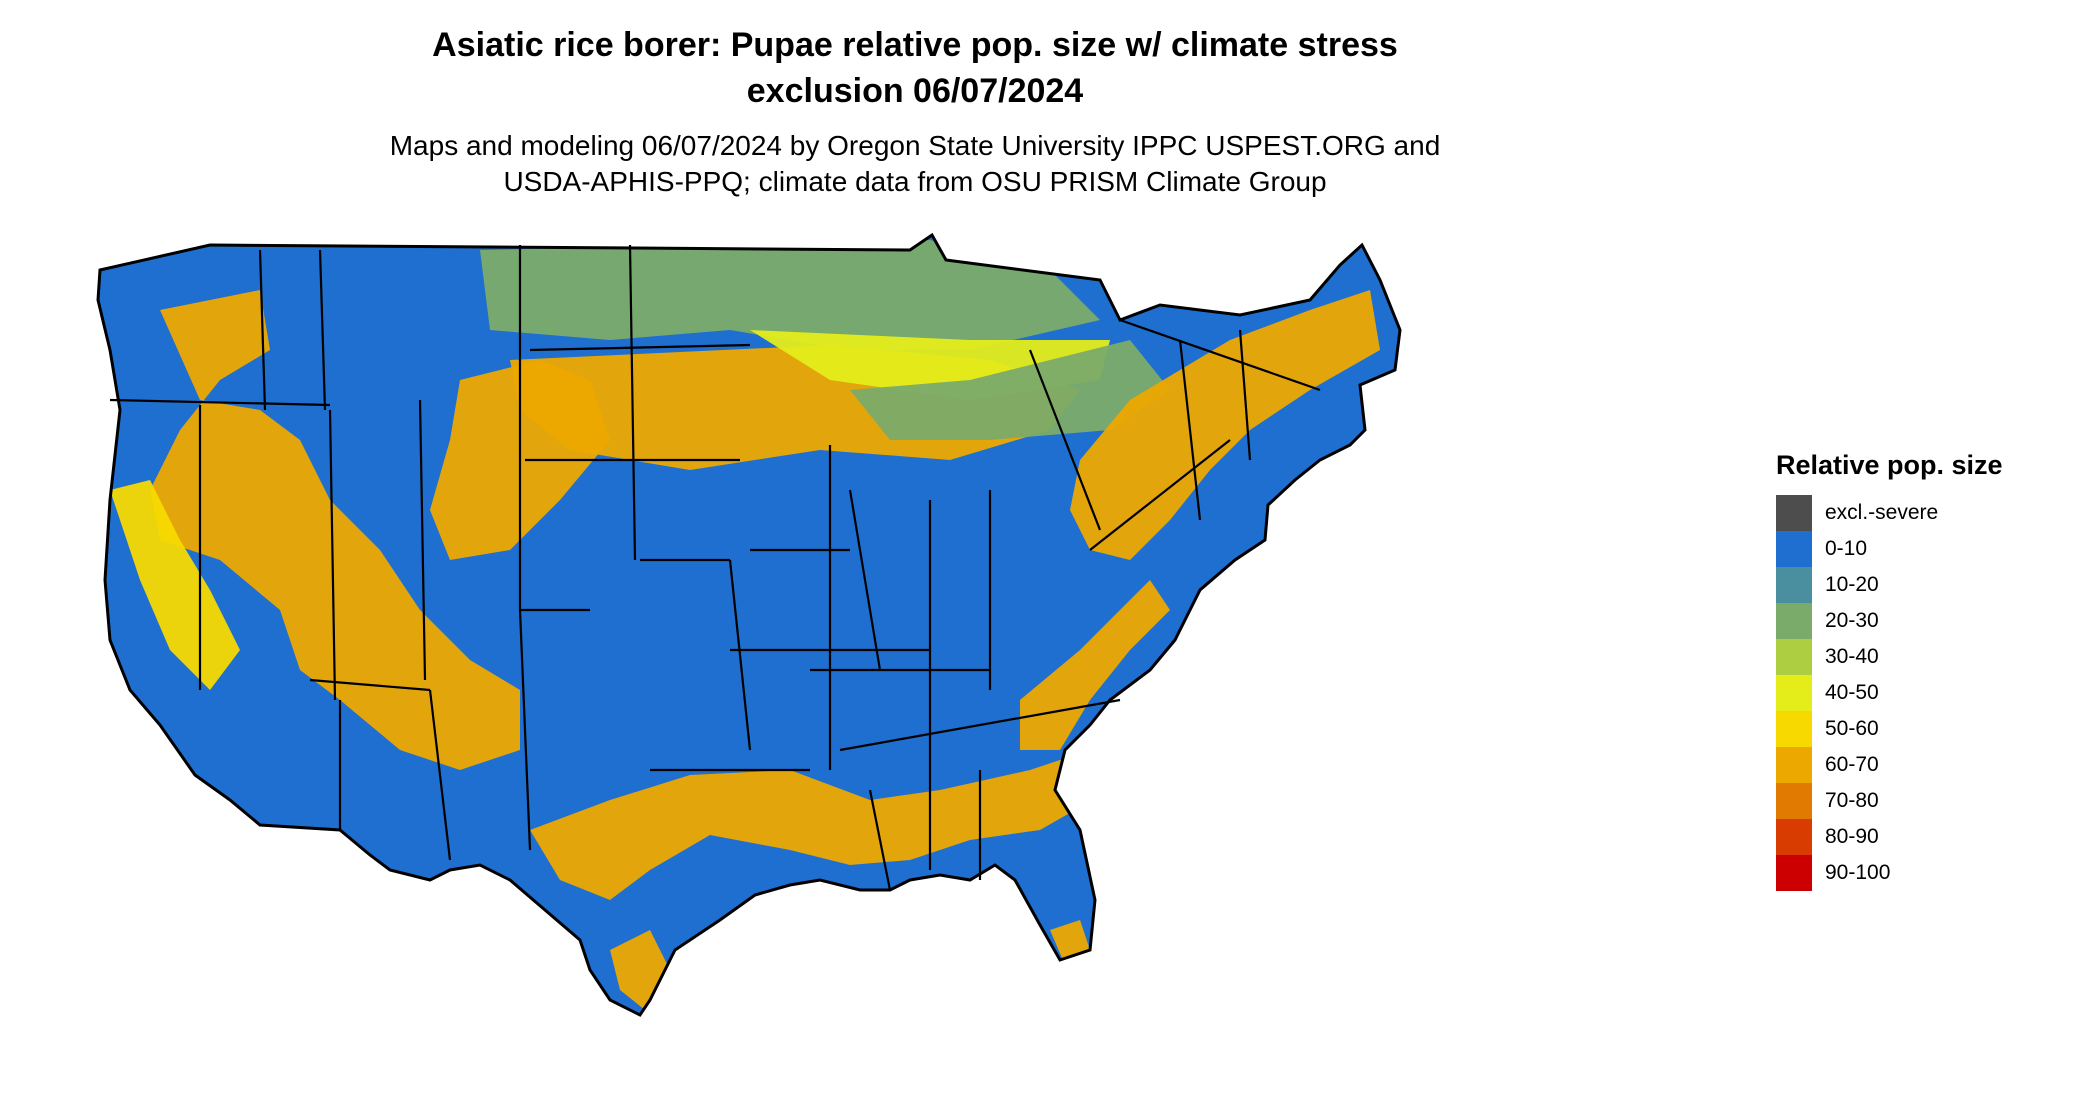 The image size is (2100, 1116). Describe the element at coordinates (1852, 692) in the screenshot. I see `legend-label: 40-50` at that location.